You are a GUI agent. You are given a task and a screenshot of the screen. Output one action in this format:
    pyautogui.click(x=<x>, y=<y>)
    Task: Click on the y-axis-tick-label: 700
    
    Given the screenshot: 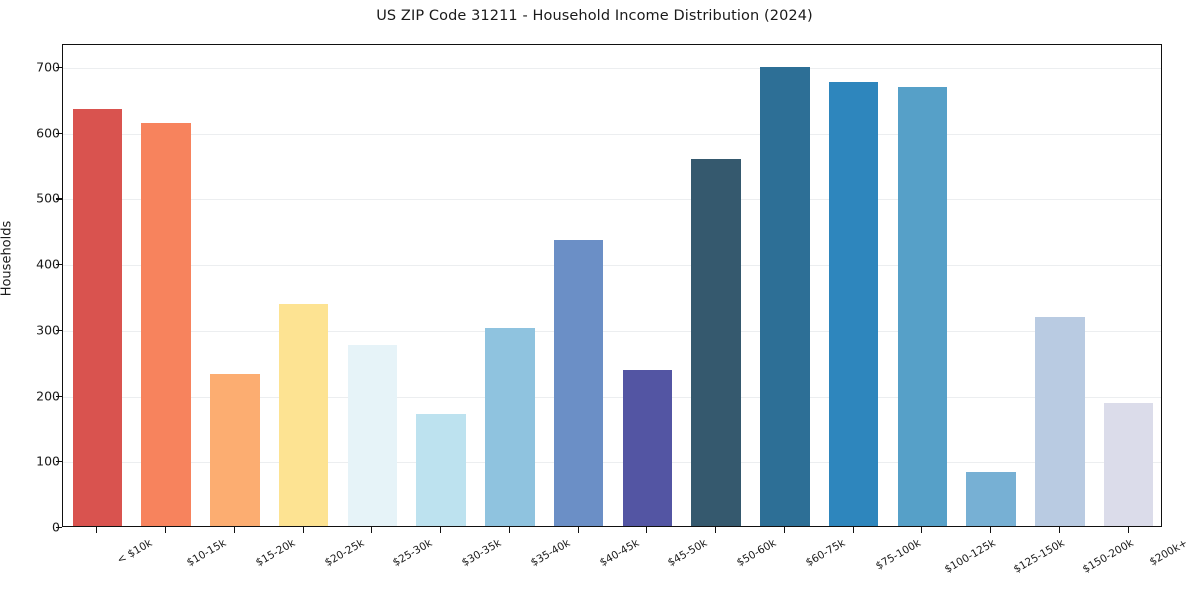 What is the action you would take?
    pyautogui.click(x=48, y=67)
    